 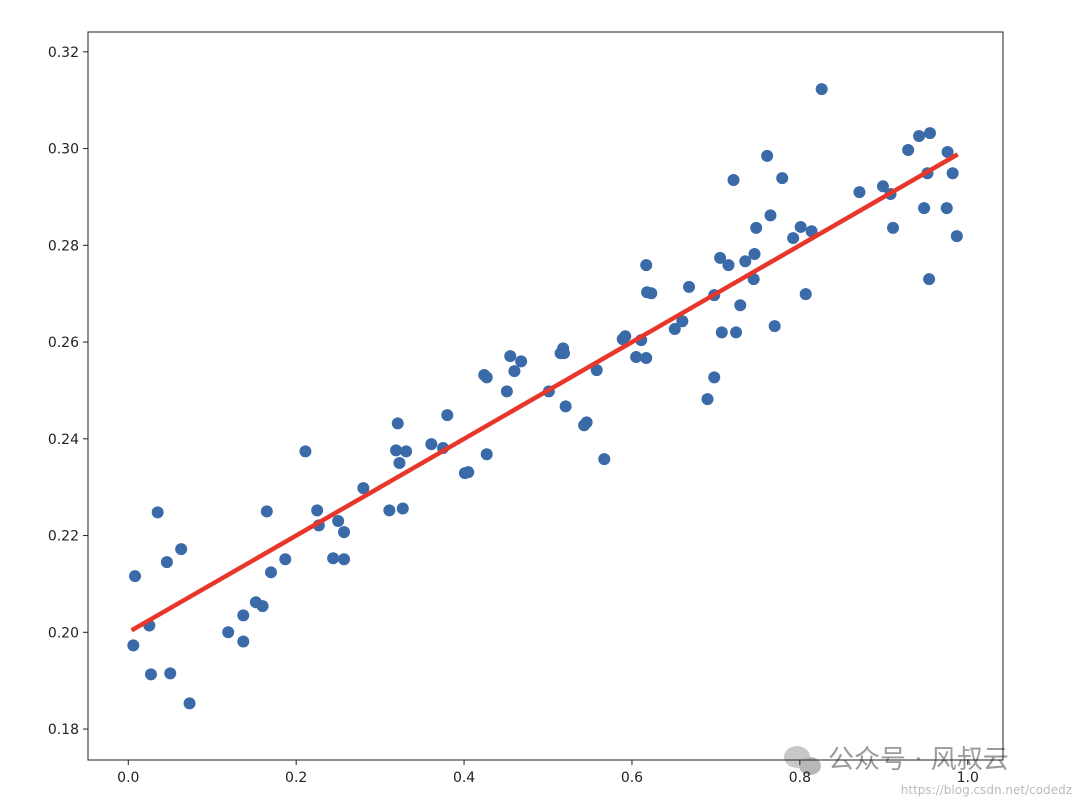 I want to click on watermark-icon, so click(x=802, y=760).